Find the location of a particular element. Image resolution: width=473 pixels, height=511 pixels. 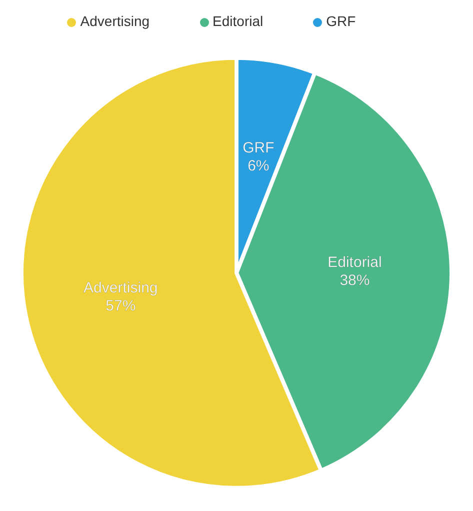

data-label: 38% is located at coordinates (355, 281).